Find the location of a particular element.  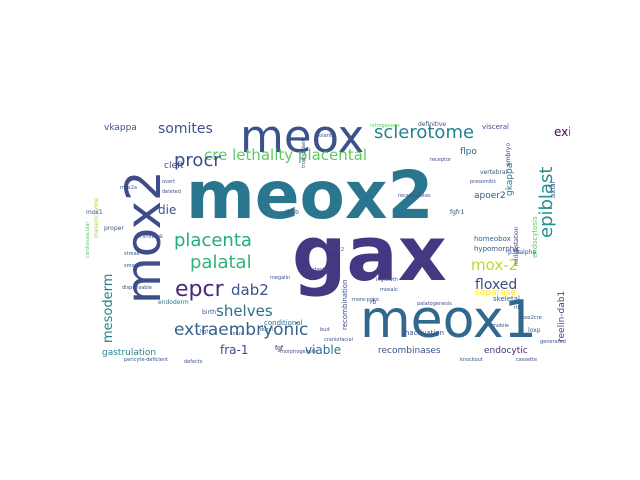

word-mox2a: mox2a is located at coordinates (128, 188).